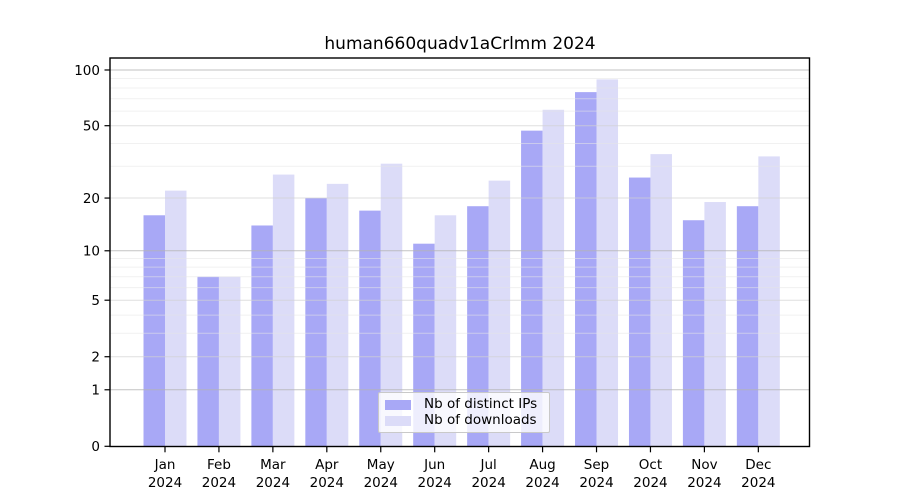  What do you see at coordinates (95, 391) in the screenshot?
I see `y-tick-label: 1` at bounding box center [95, 391].